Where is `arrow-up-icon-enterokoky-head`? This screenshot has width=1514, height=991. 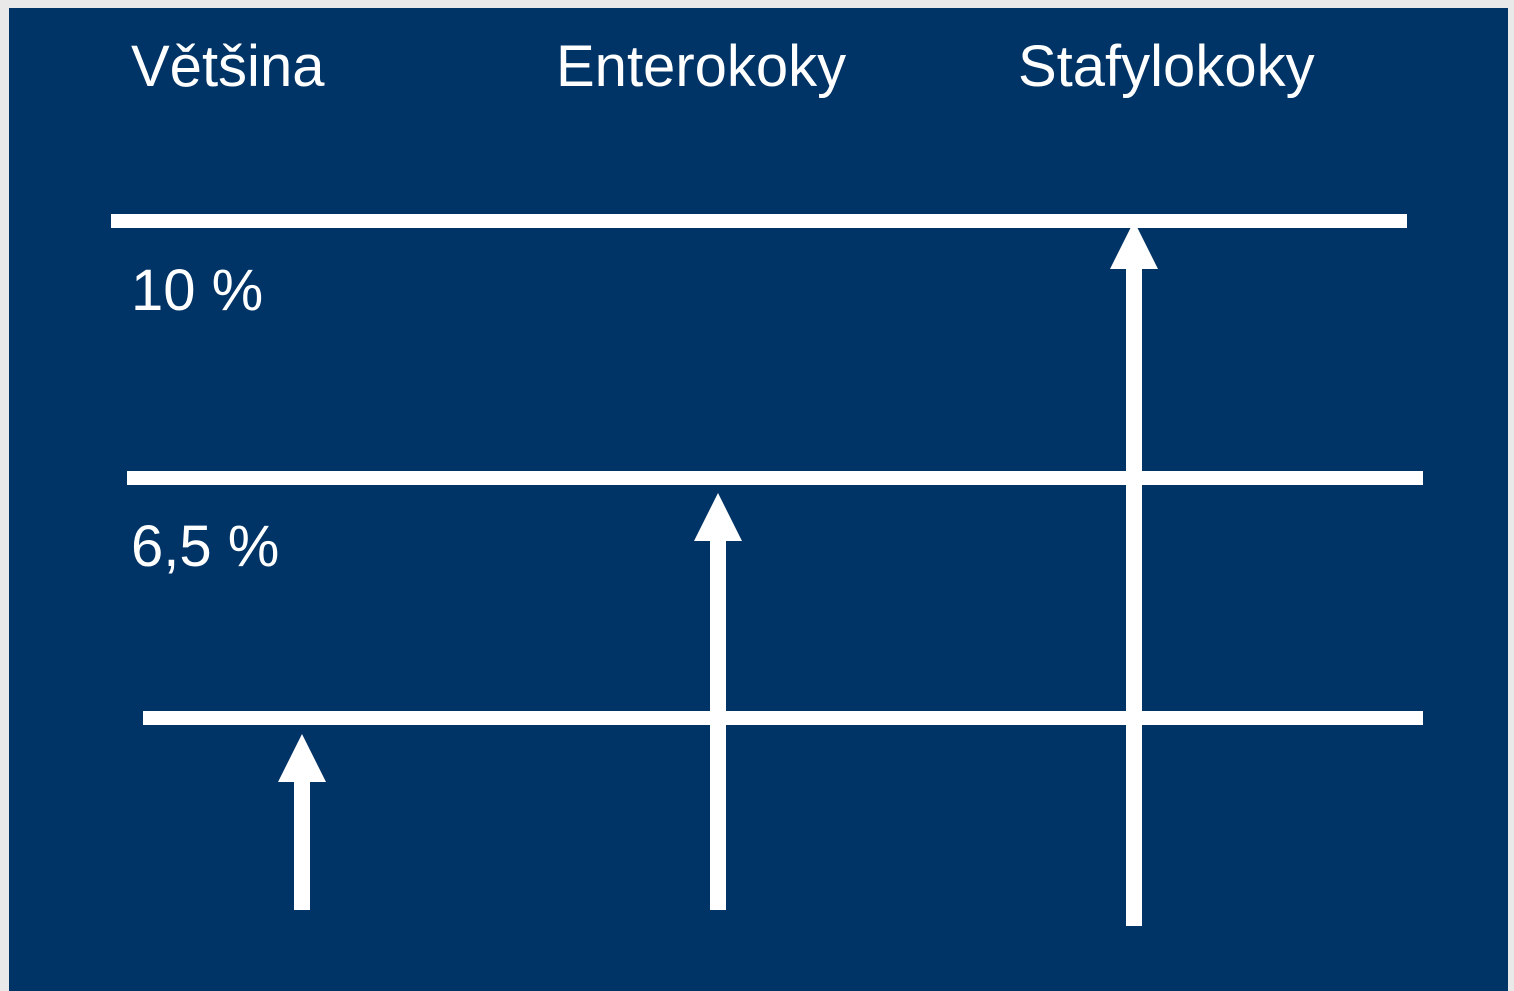 arrow-up-icon-enterokoky-head is located at coordinates (718, 517).